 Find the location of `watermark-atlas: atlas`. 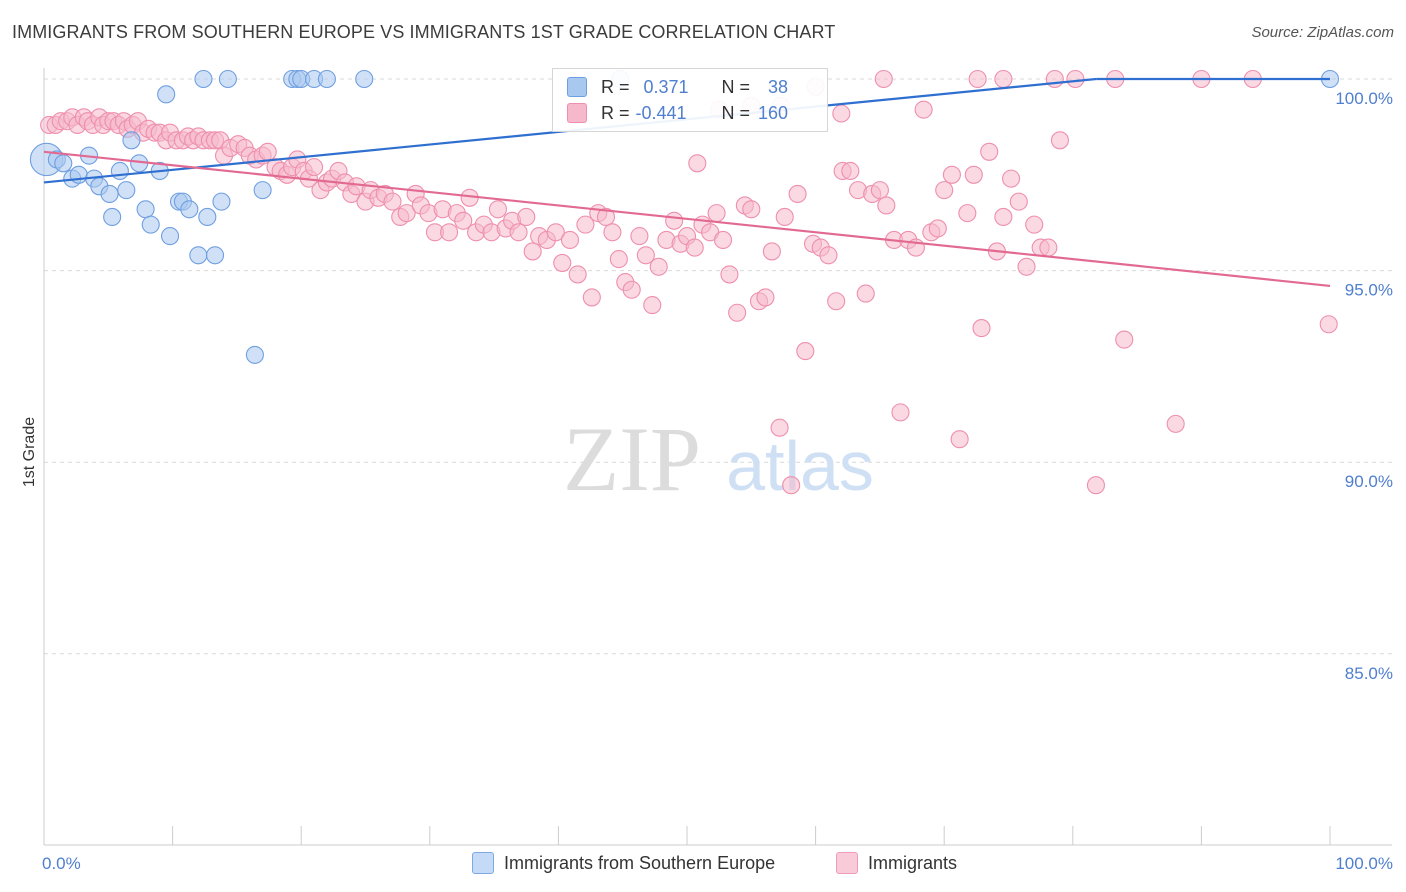

watermark-atlas: atlas is located at coordinates (800, 466).